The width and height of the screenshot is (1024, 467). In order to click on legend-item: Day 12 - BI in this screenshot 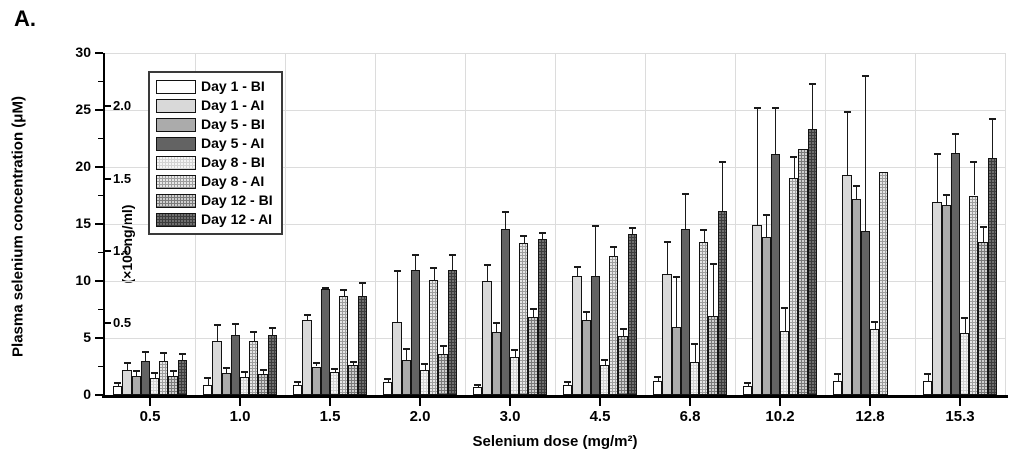, I will do `click(214, 200)`.